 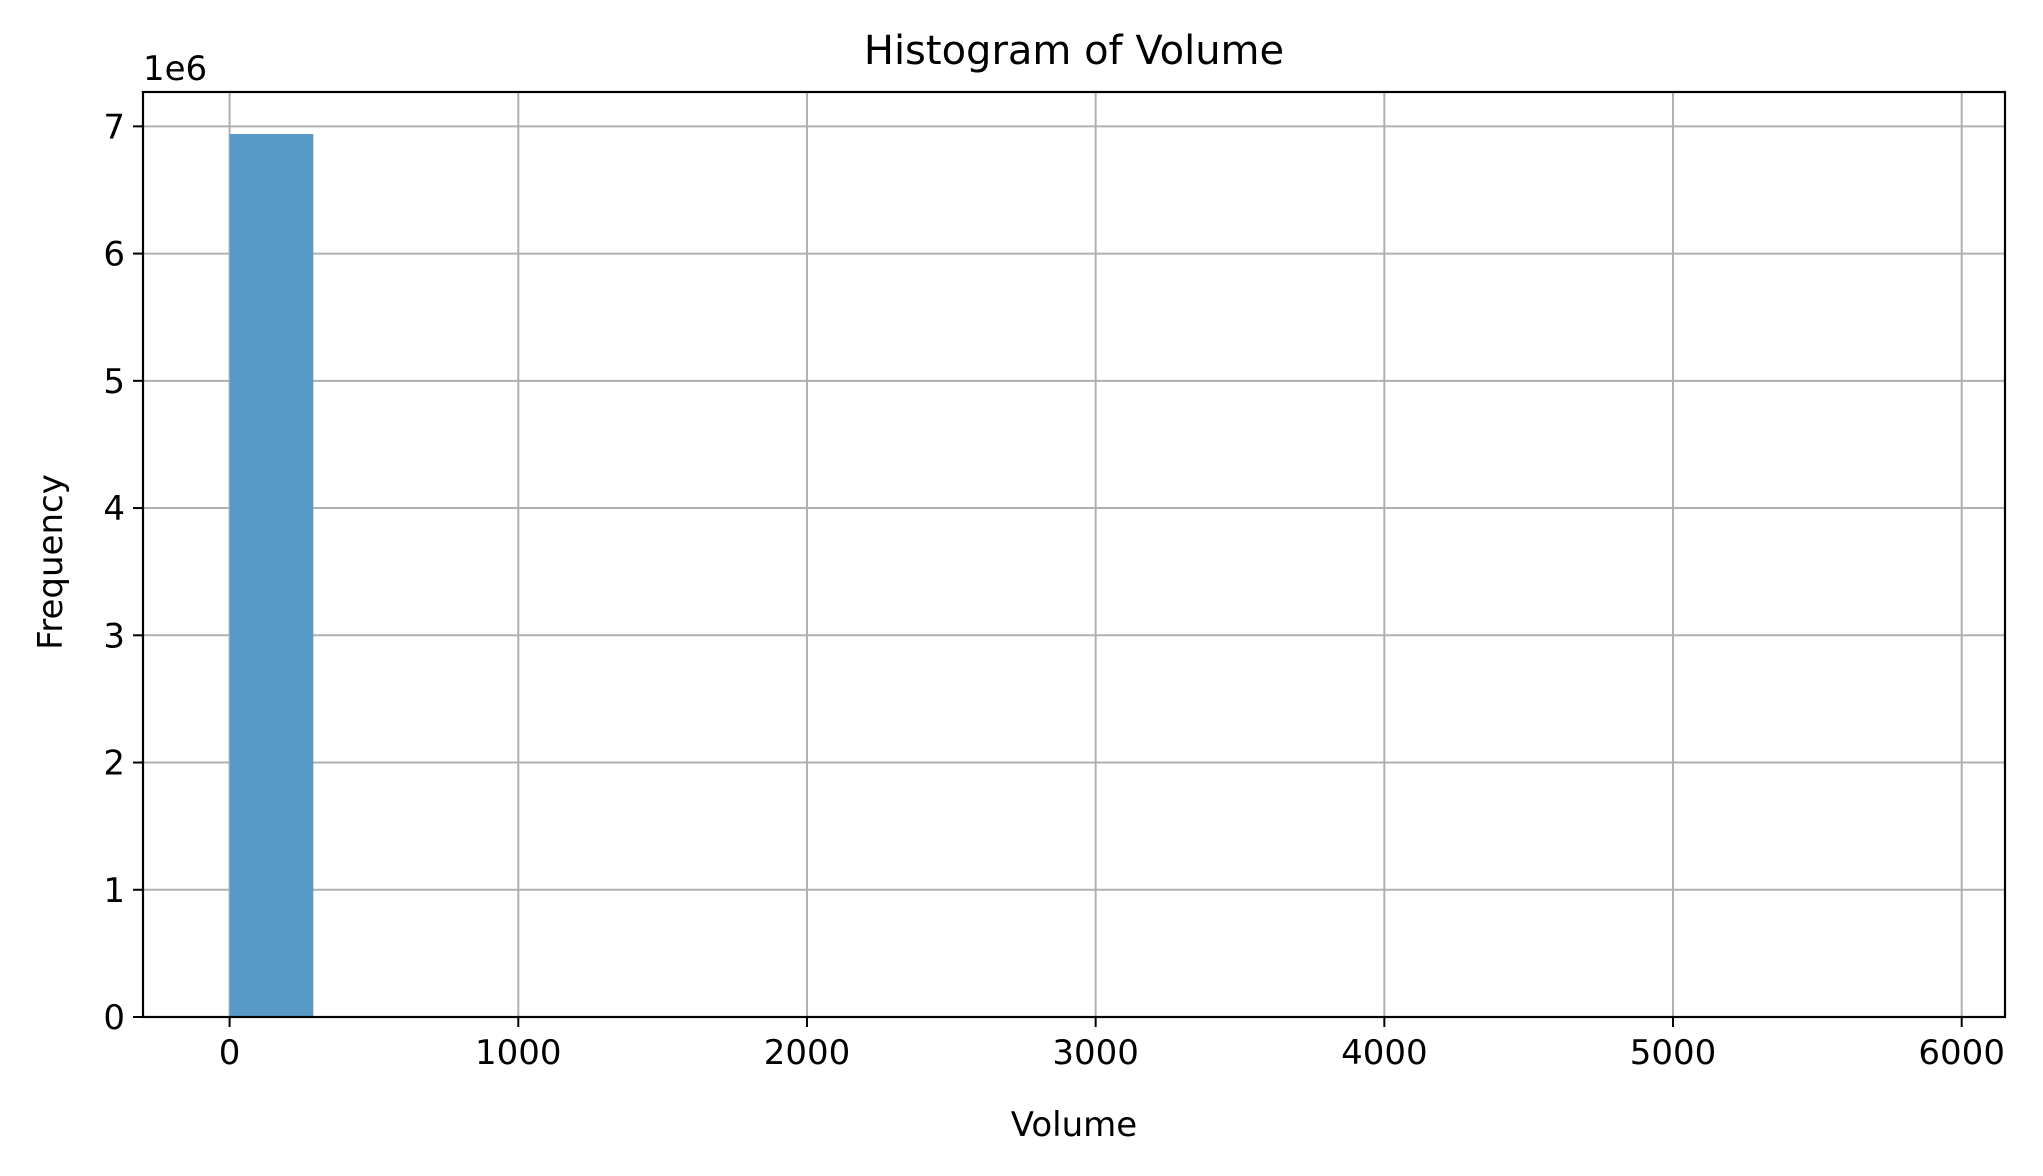 What do you see at coordinates (807, 1053) in the screenshot?
I see `x-tick-label: 2000` at bounding box center [807, 1053].